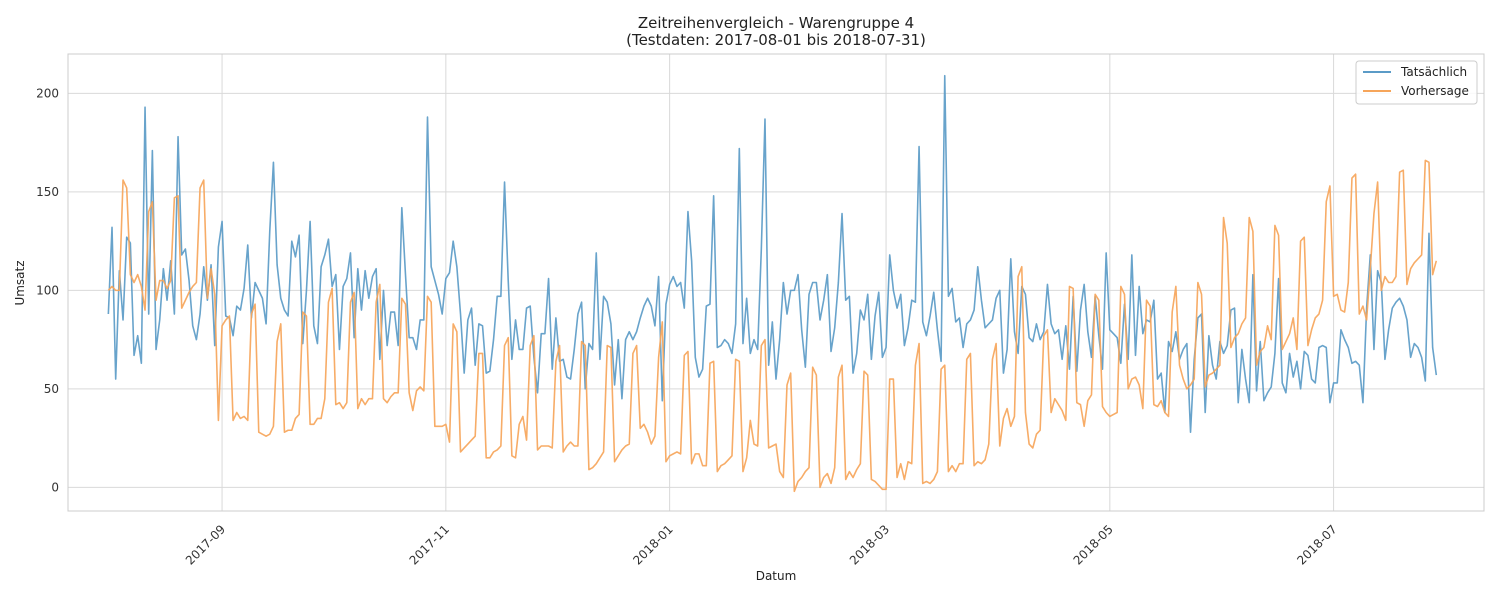 The height and width of the screenshot is (600, 1500). What do you see at coordinates (1435, 91) in the screenshot?
I see `legend-label-forecast: Vorhersage` at bounding box center [1435, 91].